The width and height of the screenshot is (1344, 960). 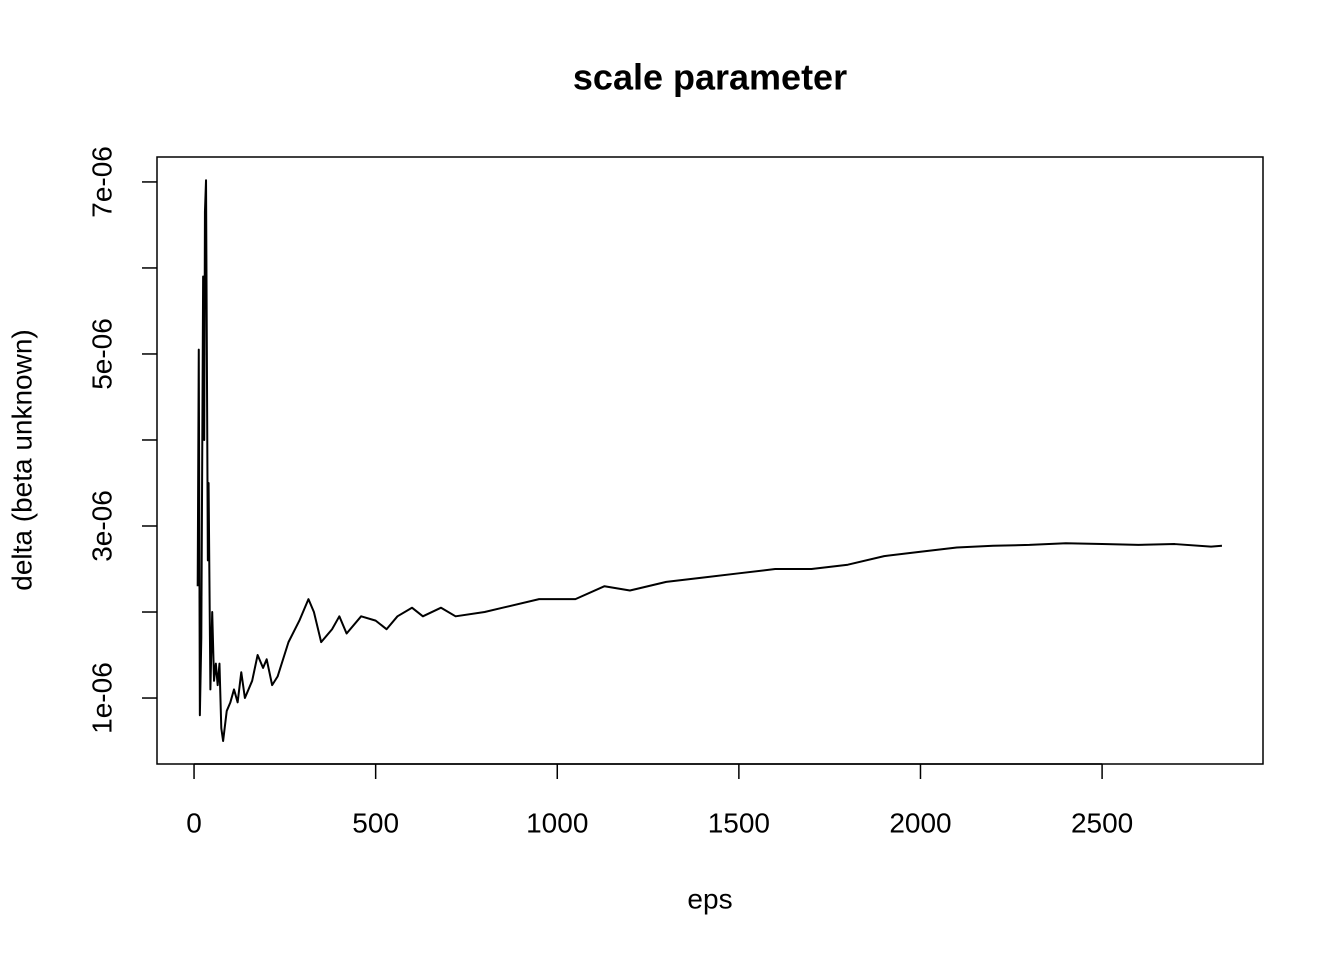 I want to click on x-tick-label: 0, so click(x=194, y=822).